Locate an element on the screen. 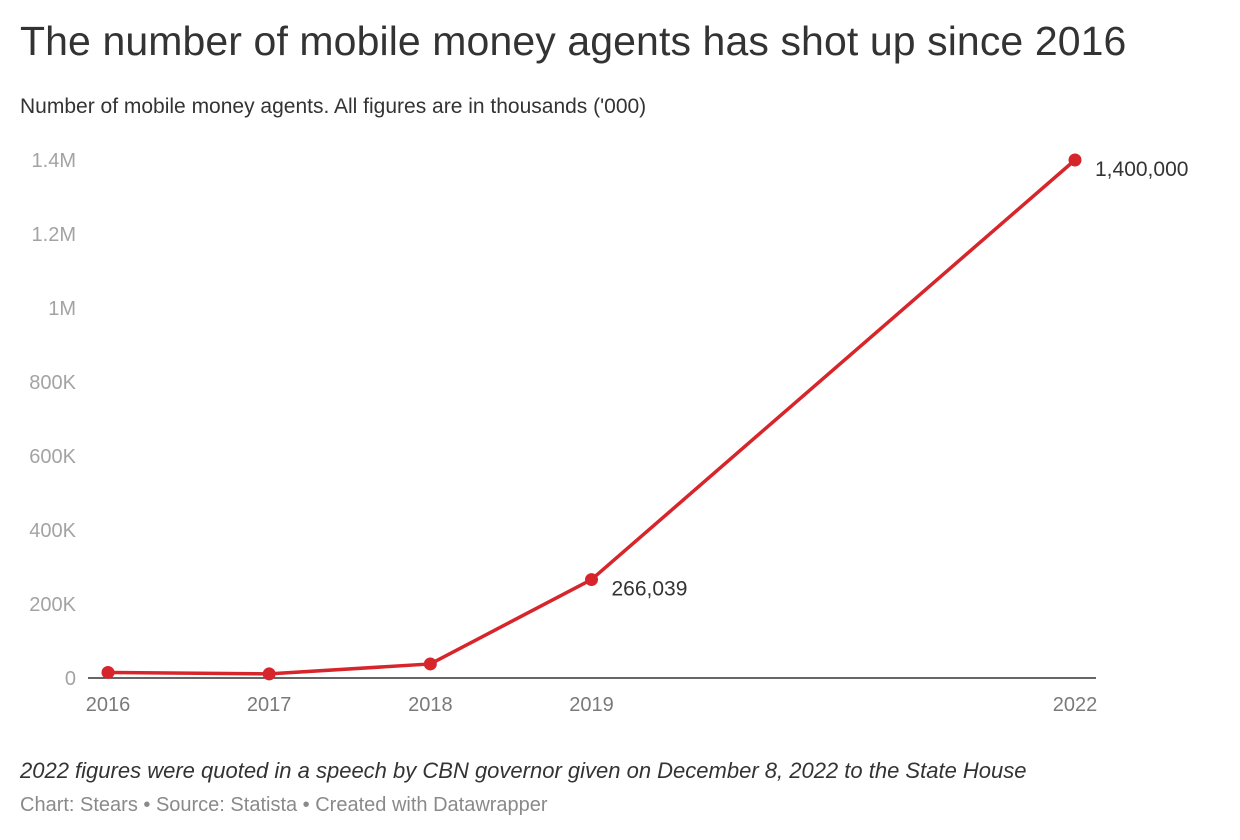 This screenshot has width=1240, height=840. x-tick-label: 2016 is located at coordinates (108, 705).